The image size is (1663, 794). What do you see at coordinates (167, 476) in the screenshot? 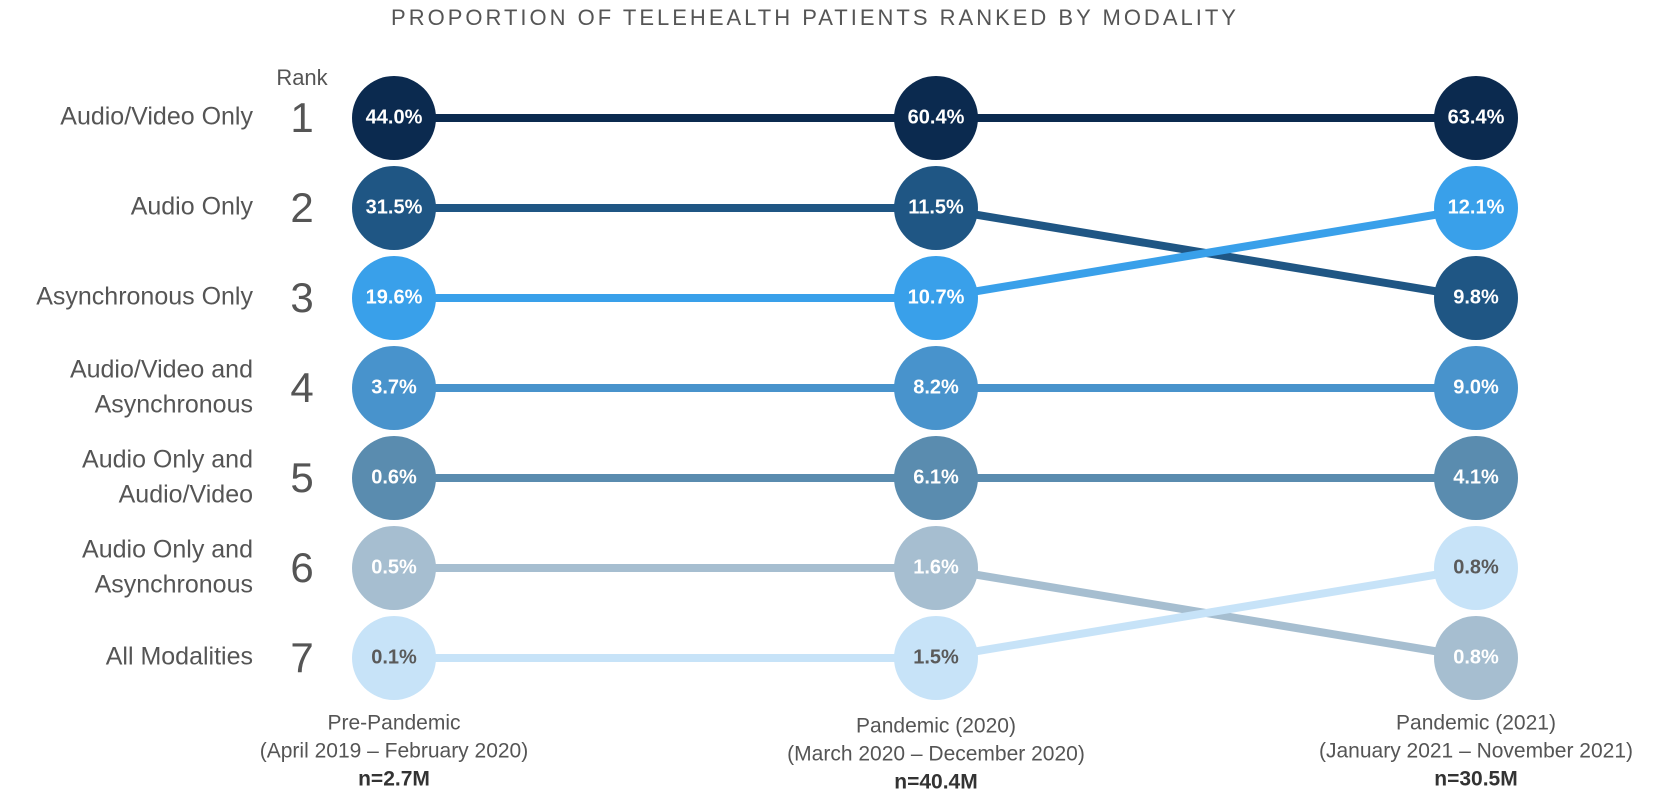
I see `series-label: Audio Only and Audio/Video` at bounding box center [167, 476].